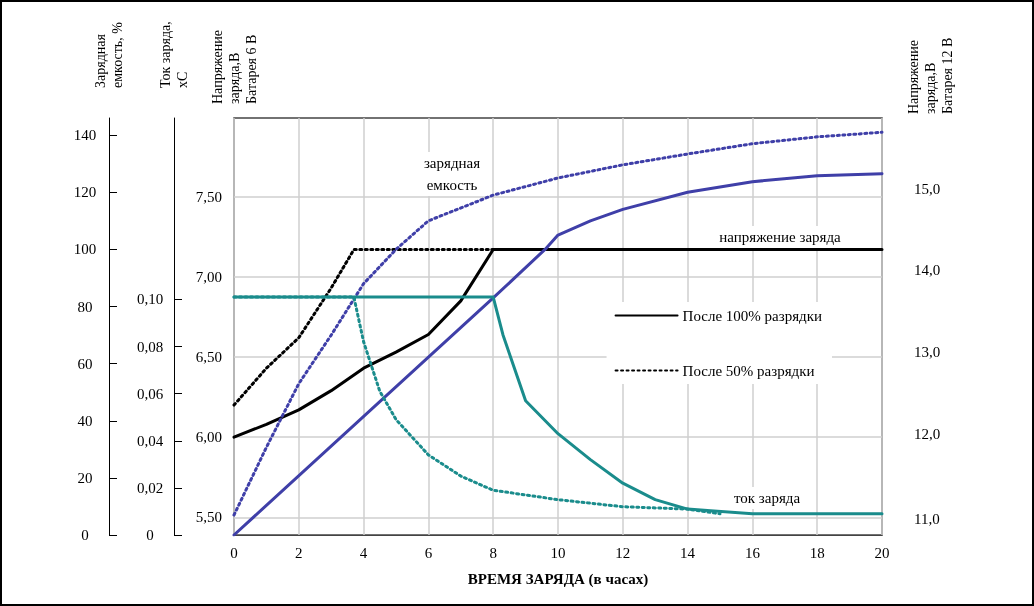 The width and height of the screenshot is (1034, 606). I want to click on annotation: напряжение заряда, so click(780, 237).